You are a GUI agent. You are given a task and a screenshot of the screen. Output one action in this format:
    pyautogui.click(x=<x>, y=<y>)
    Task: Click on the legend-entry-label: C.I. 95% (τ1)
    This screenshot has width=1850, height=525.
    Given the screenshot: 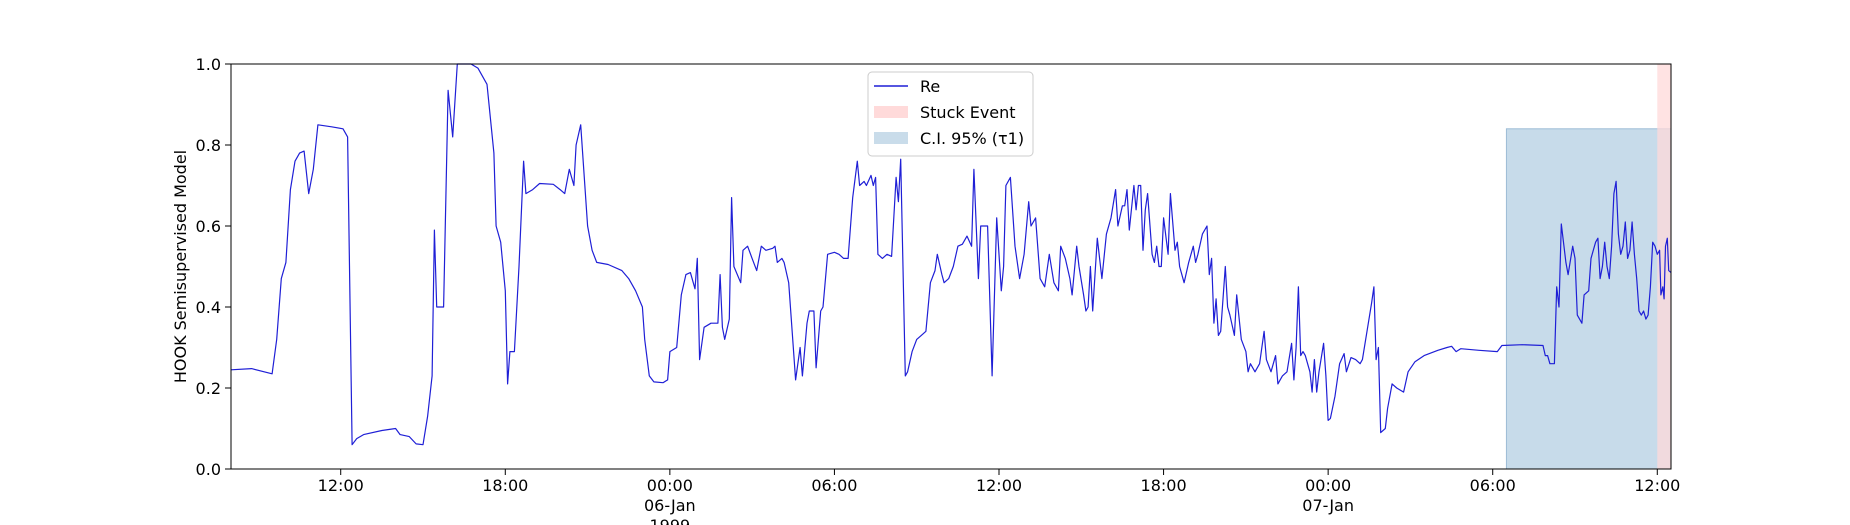 What is the action you would take?
    pyautogui.click(x=972, y=138)
    